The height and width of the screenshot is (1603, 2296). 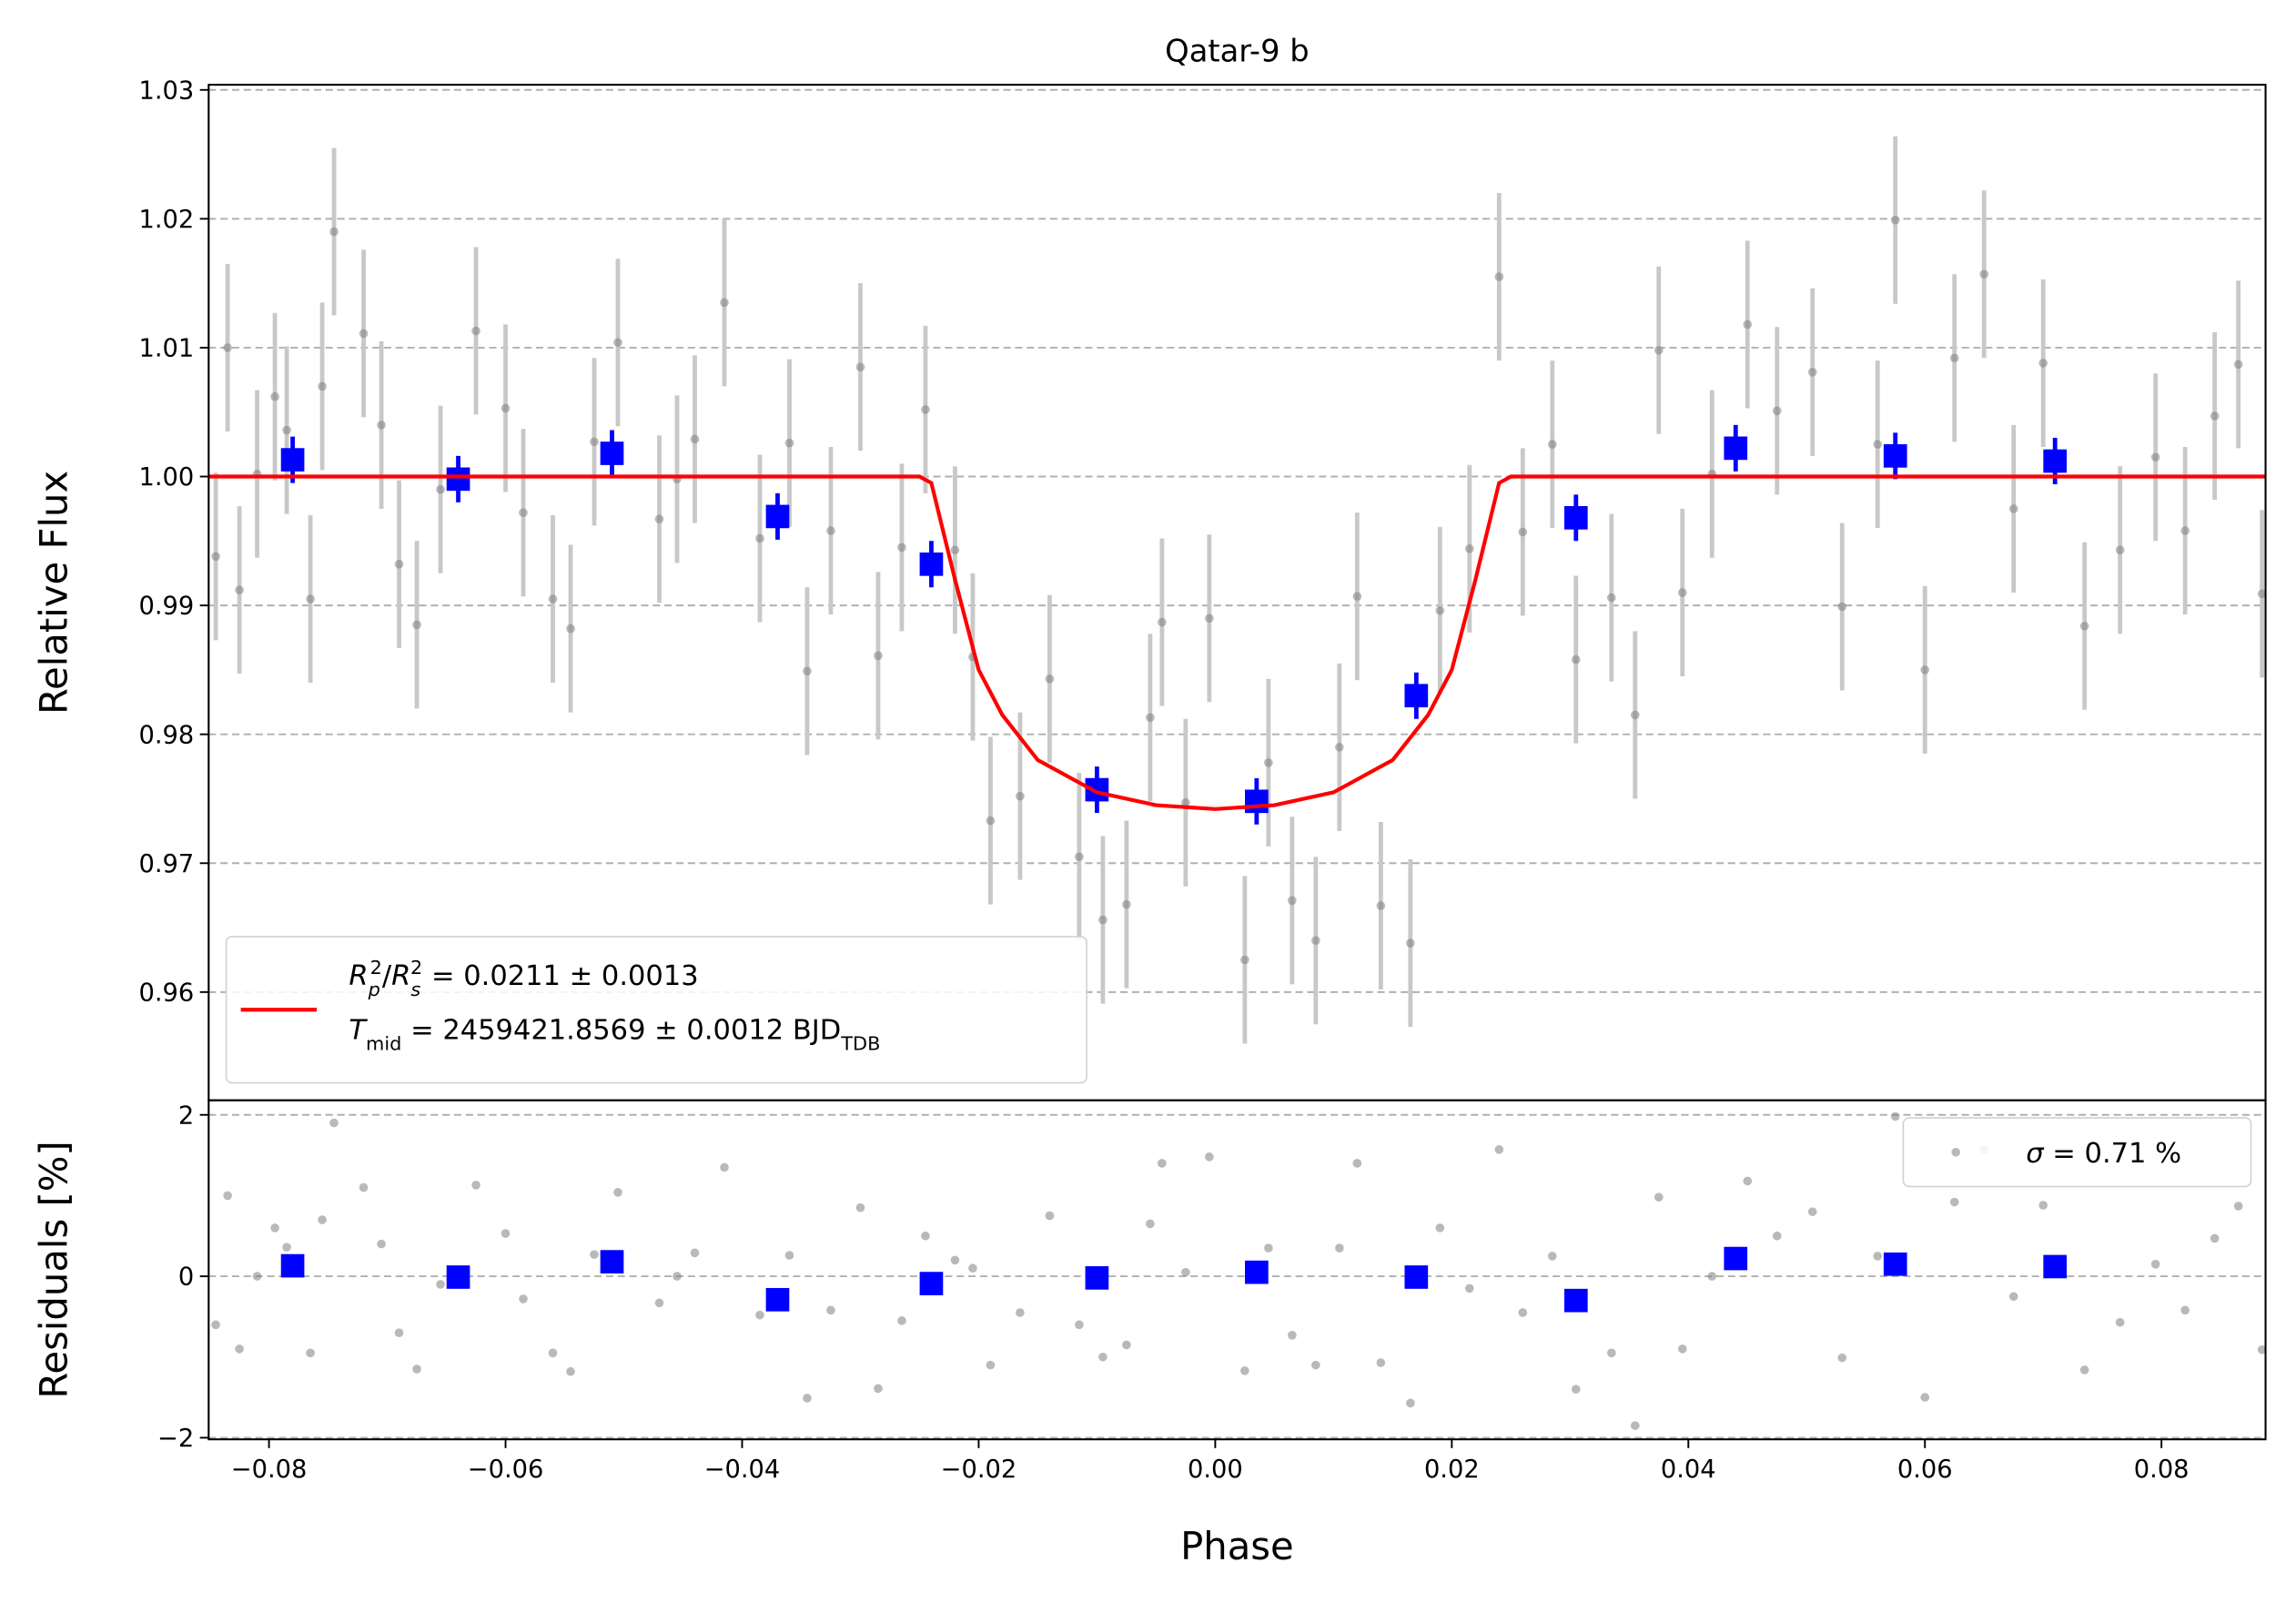 What do you see at coordinates (376, 968) in the screenshot?
I see `legend-text-part: 2` at bounding box center [376, 968].